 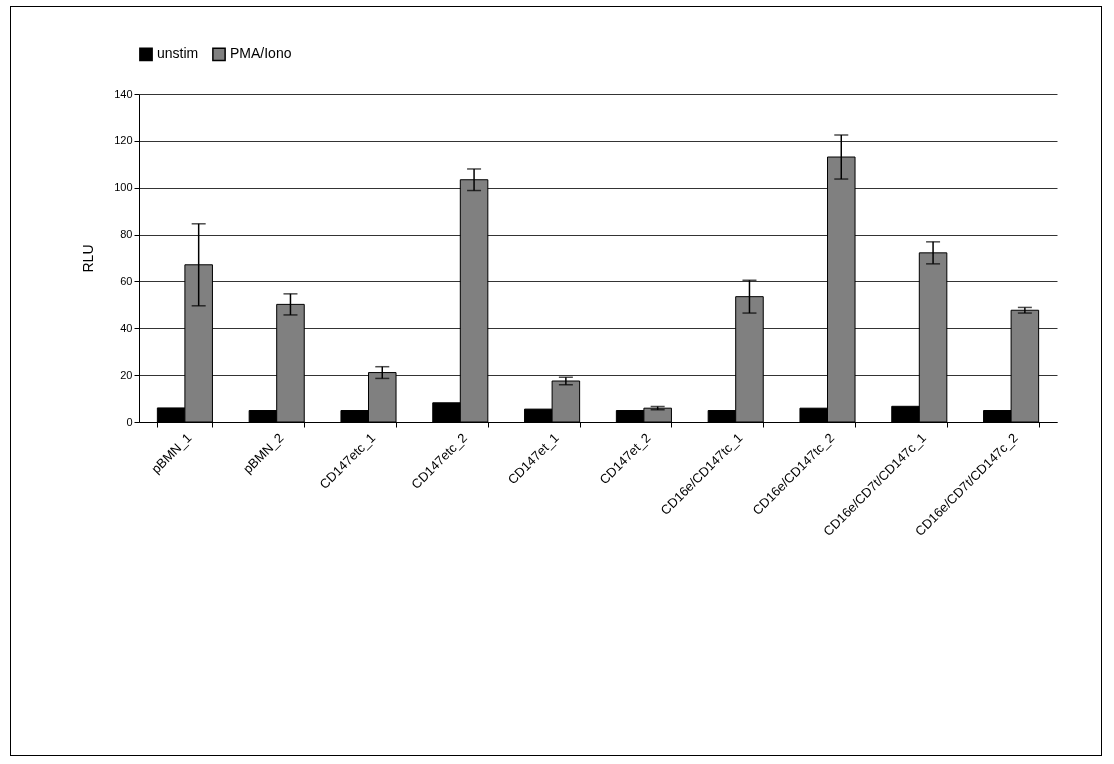 I want to click on y-tick-label: 80, so click(x=126, y=234).